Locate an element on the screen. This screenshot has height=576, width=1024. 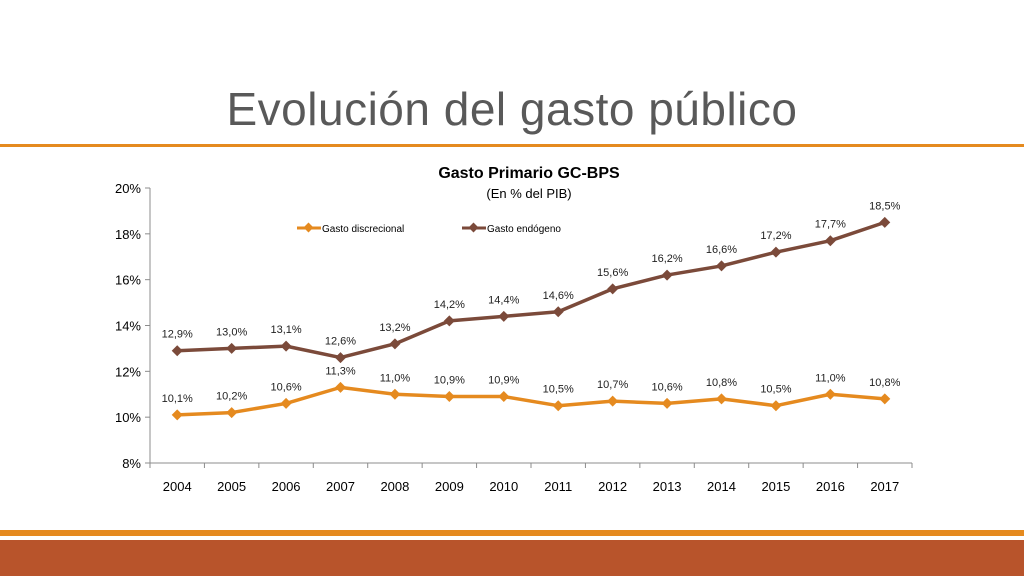
legend-label: Gasto discrecional is located at coordinates (363, 229).